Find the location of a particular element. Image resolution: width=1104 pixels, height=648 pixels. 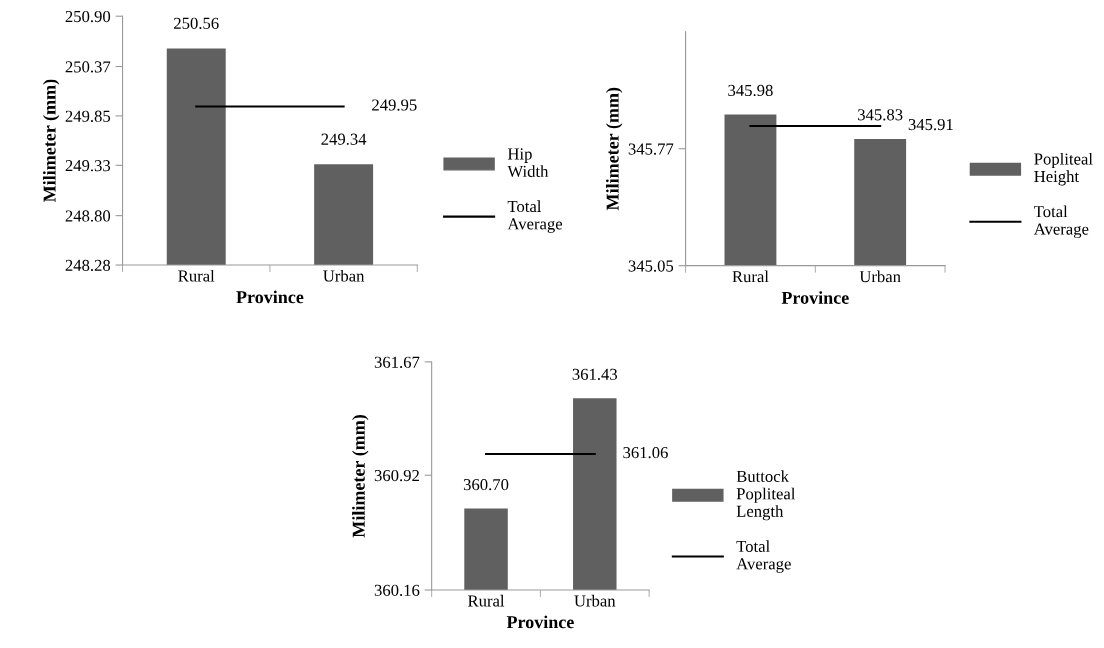

y-tick-label: 249.33 is located at coordinates (88, 166).